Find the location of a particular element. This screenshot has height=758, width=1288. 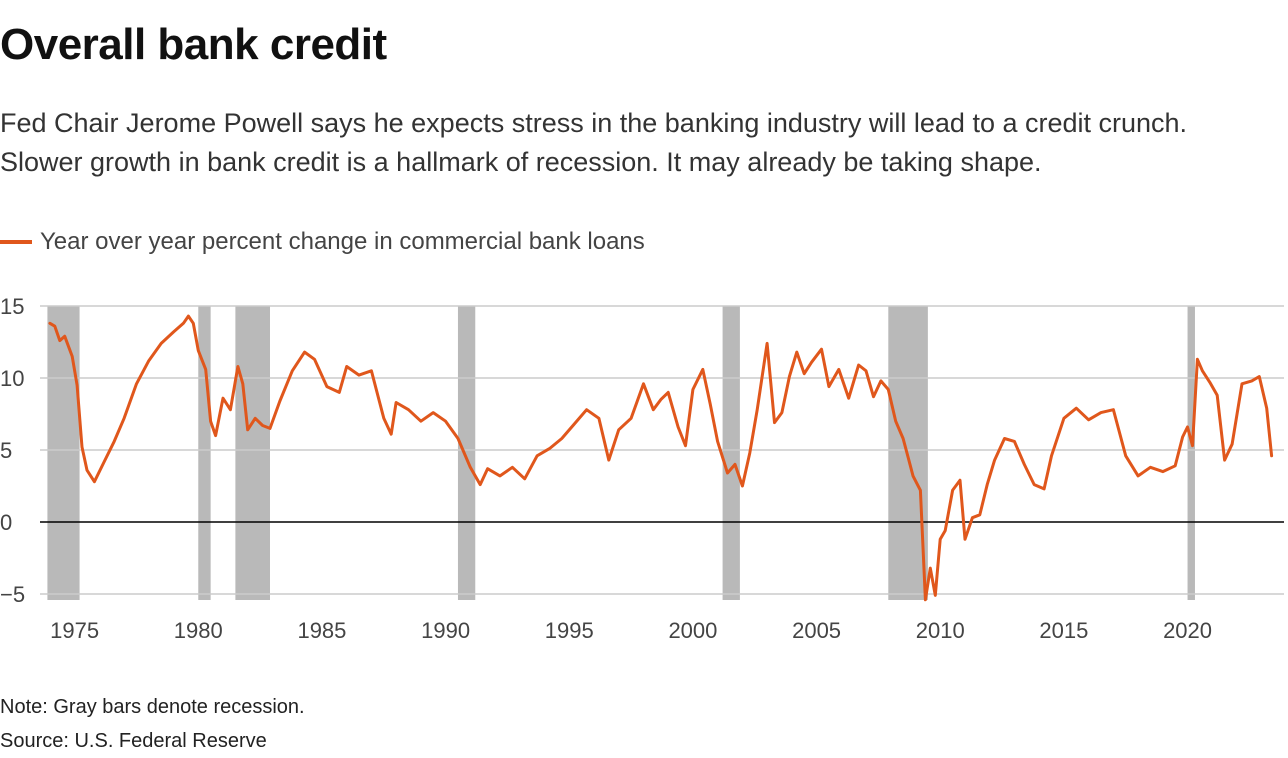

x-tick-label: 2000 is located at coordinates (692, 630).